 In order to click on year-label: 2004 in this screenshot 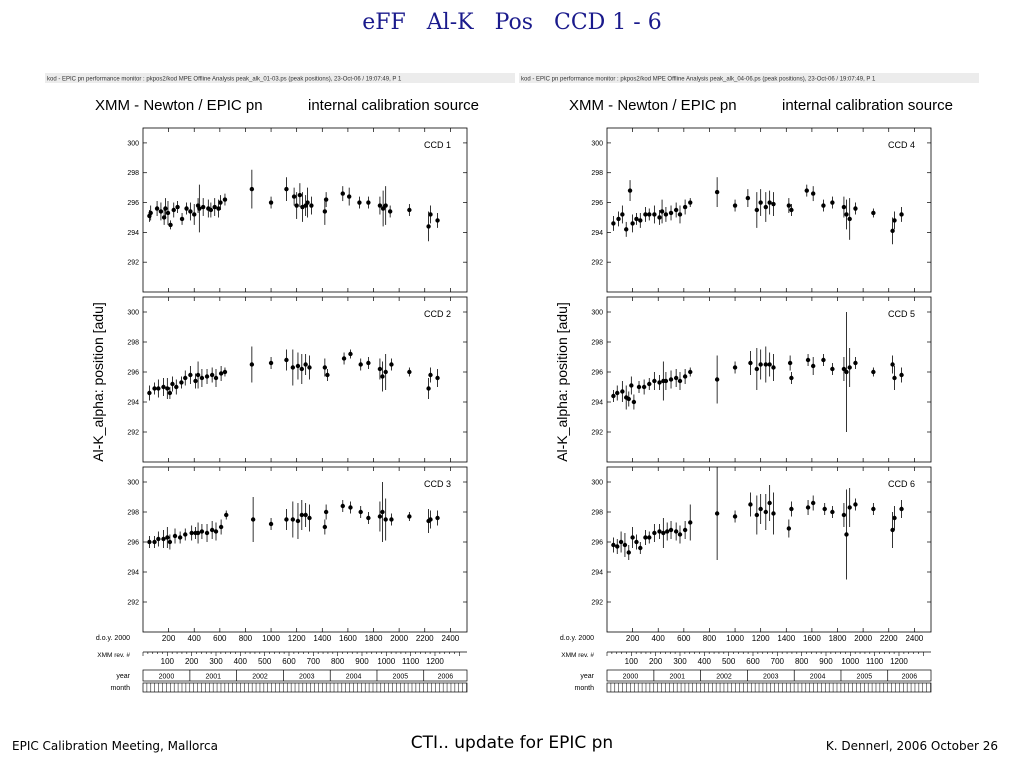, I will do `click(354, 677)`.